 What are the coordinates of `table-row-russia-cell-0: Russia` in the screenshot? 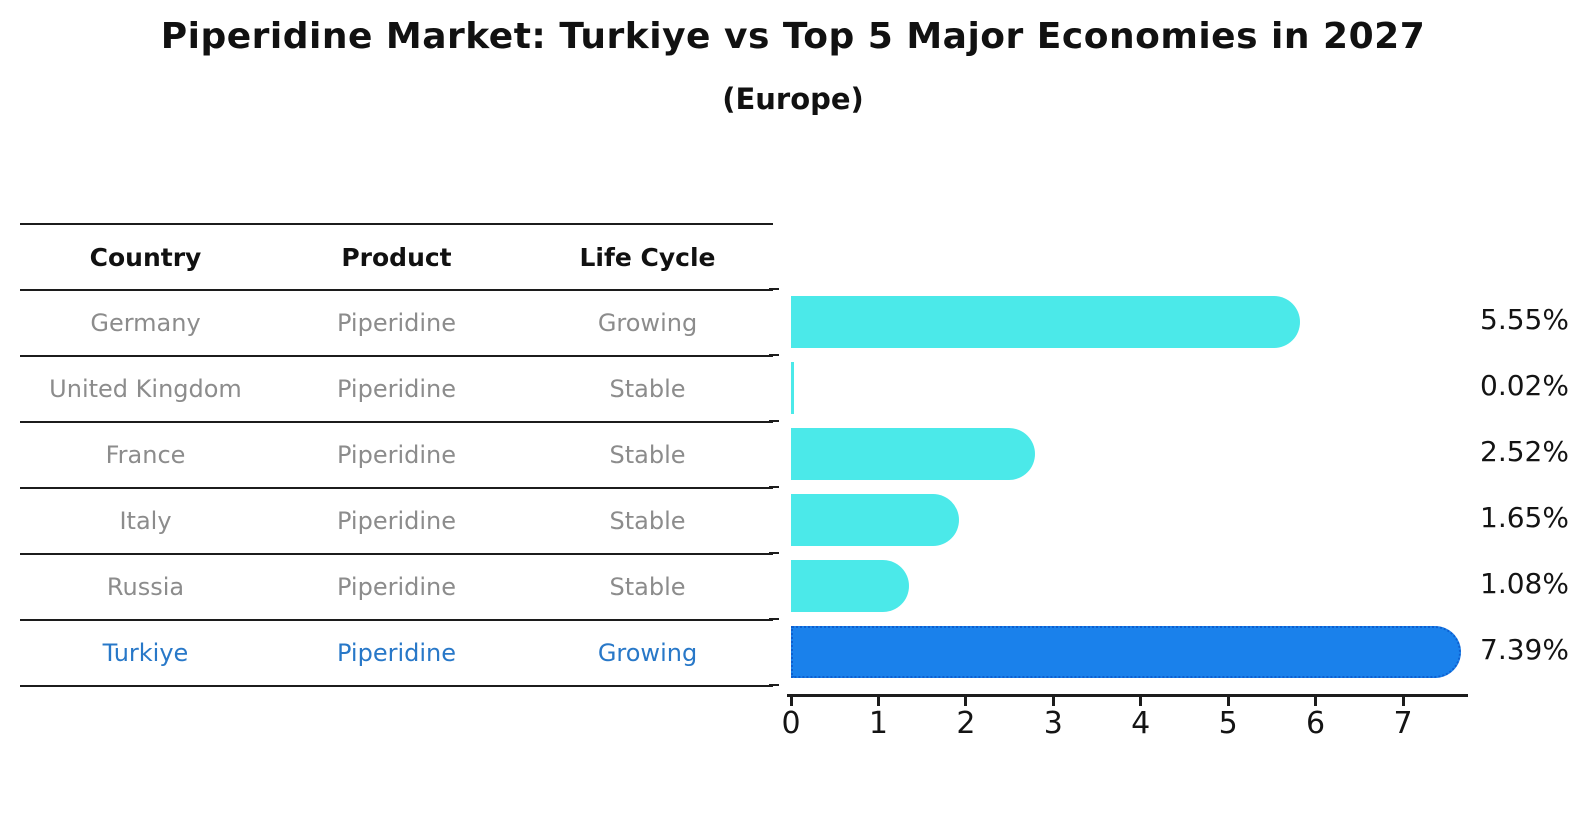 It's located at (145, 587).